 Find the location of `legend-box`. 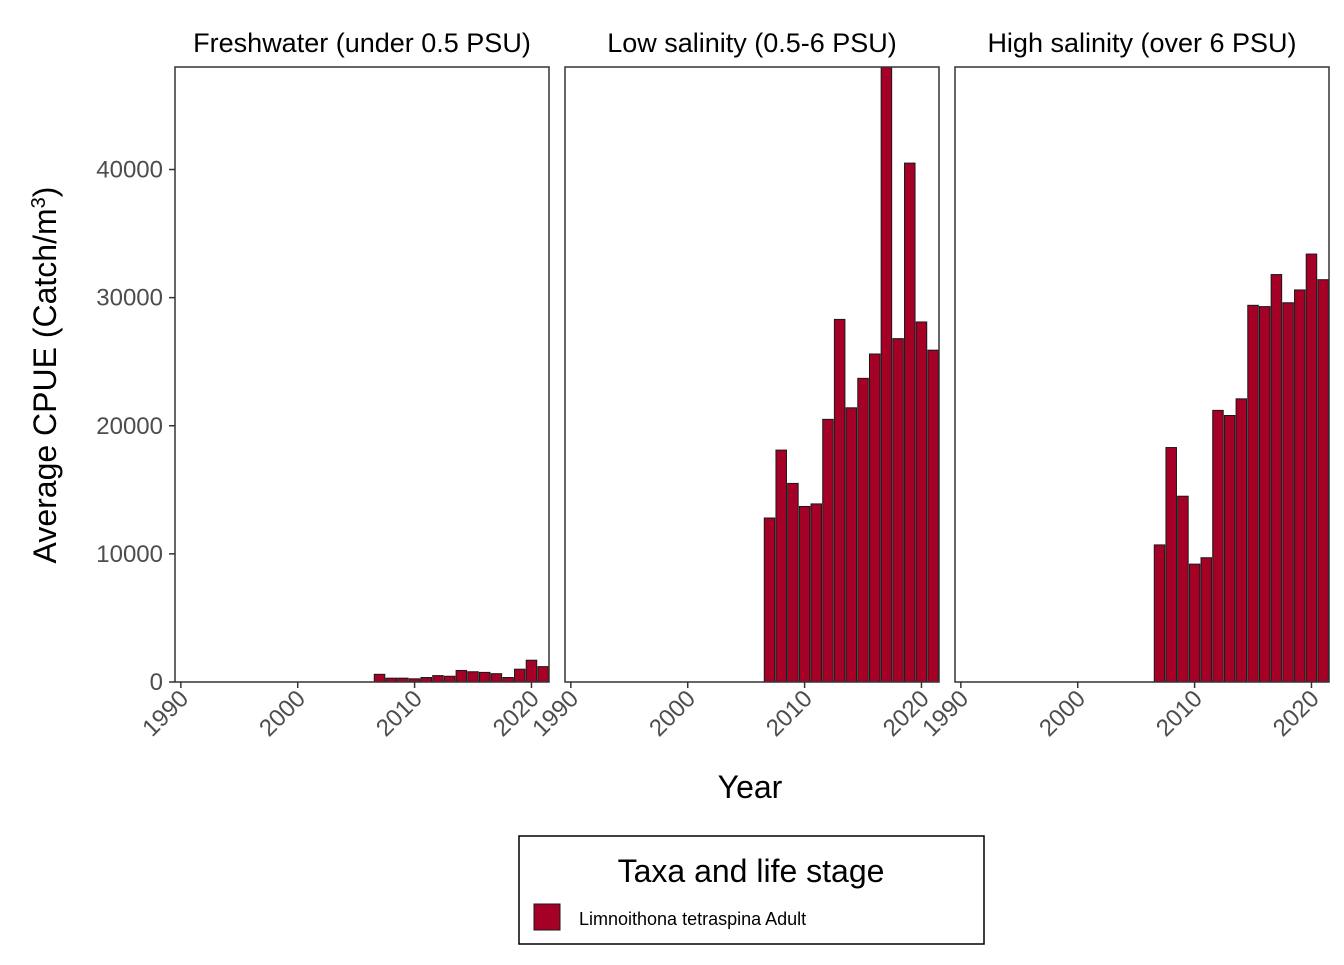

legend-box is located at coordinates (751, 890).